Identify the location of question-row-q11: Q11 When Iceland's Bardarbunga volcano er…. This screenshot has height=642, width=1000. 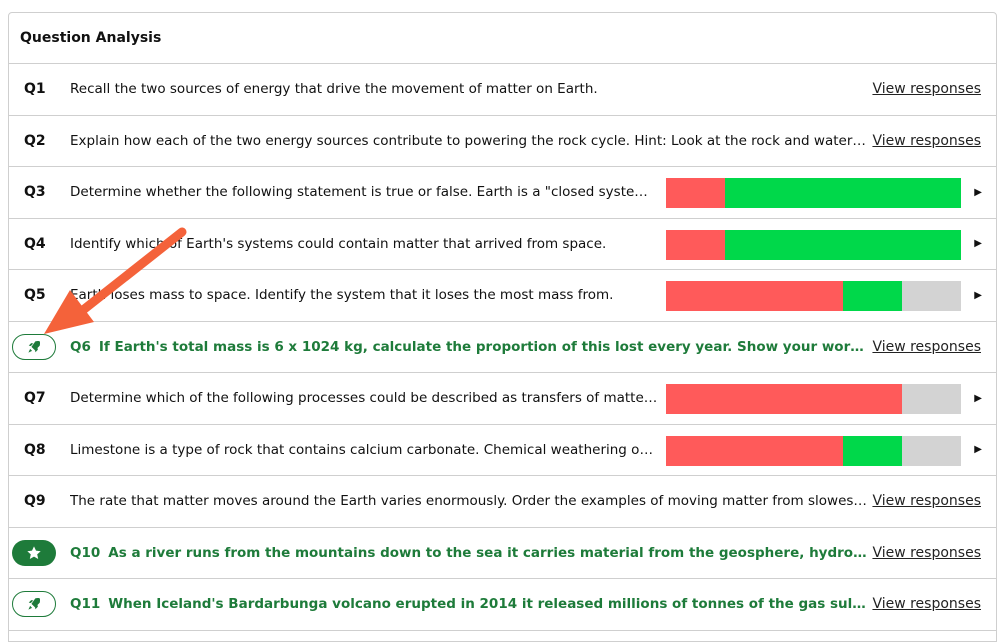
(502, 605).